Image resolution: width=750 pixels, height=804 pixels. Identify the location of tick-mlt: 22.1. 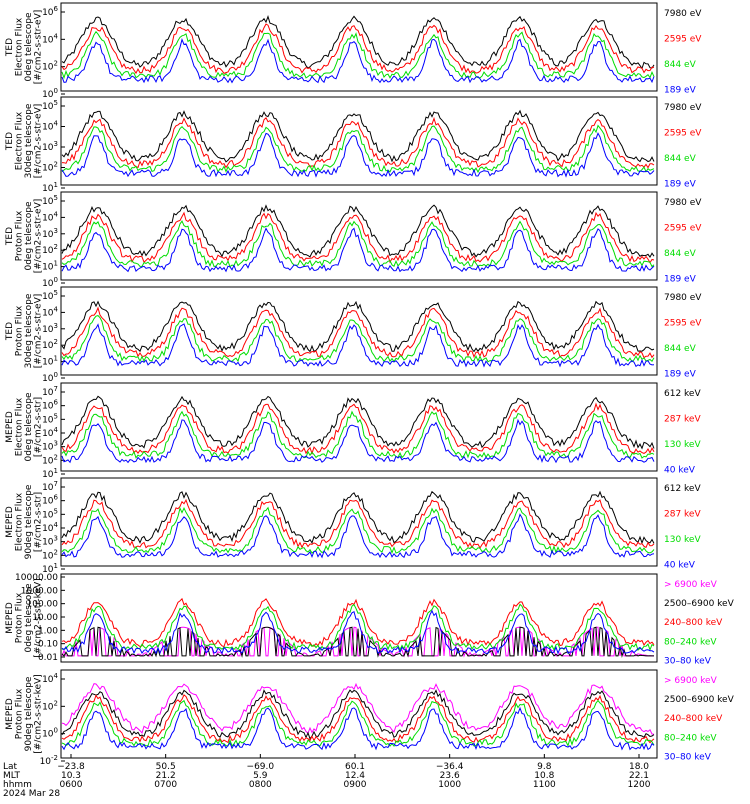
(639, 776).